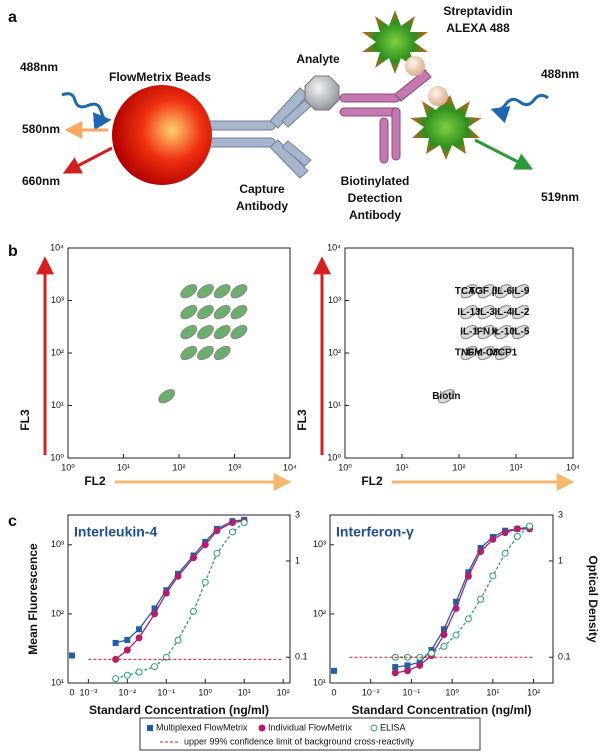  Describe the element at coordinates (560, 514) in the screenshot. I see `y2-tick-label: 3` at that location.